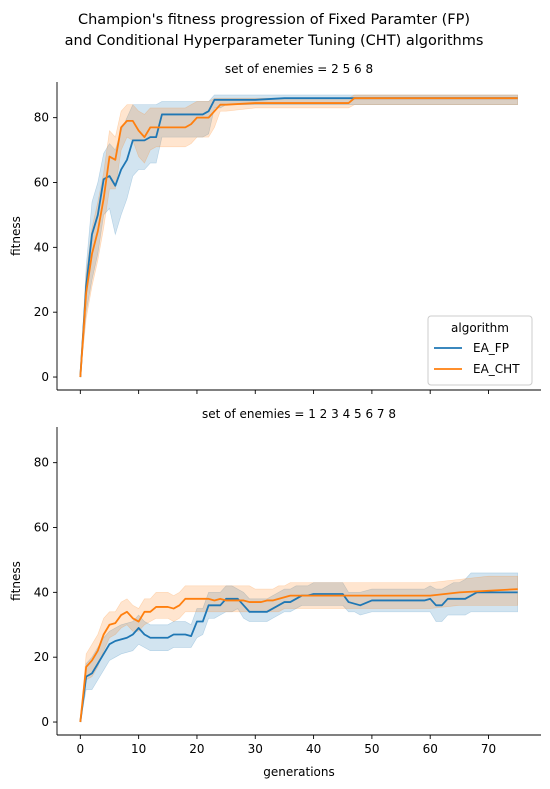 This screenshot has height=789, width=550. Describe the element at coordinates (496, 369) in the screenshot. I see `legend-entry-ea-cht: EA_CHT` at that location.